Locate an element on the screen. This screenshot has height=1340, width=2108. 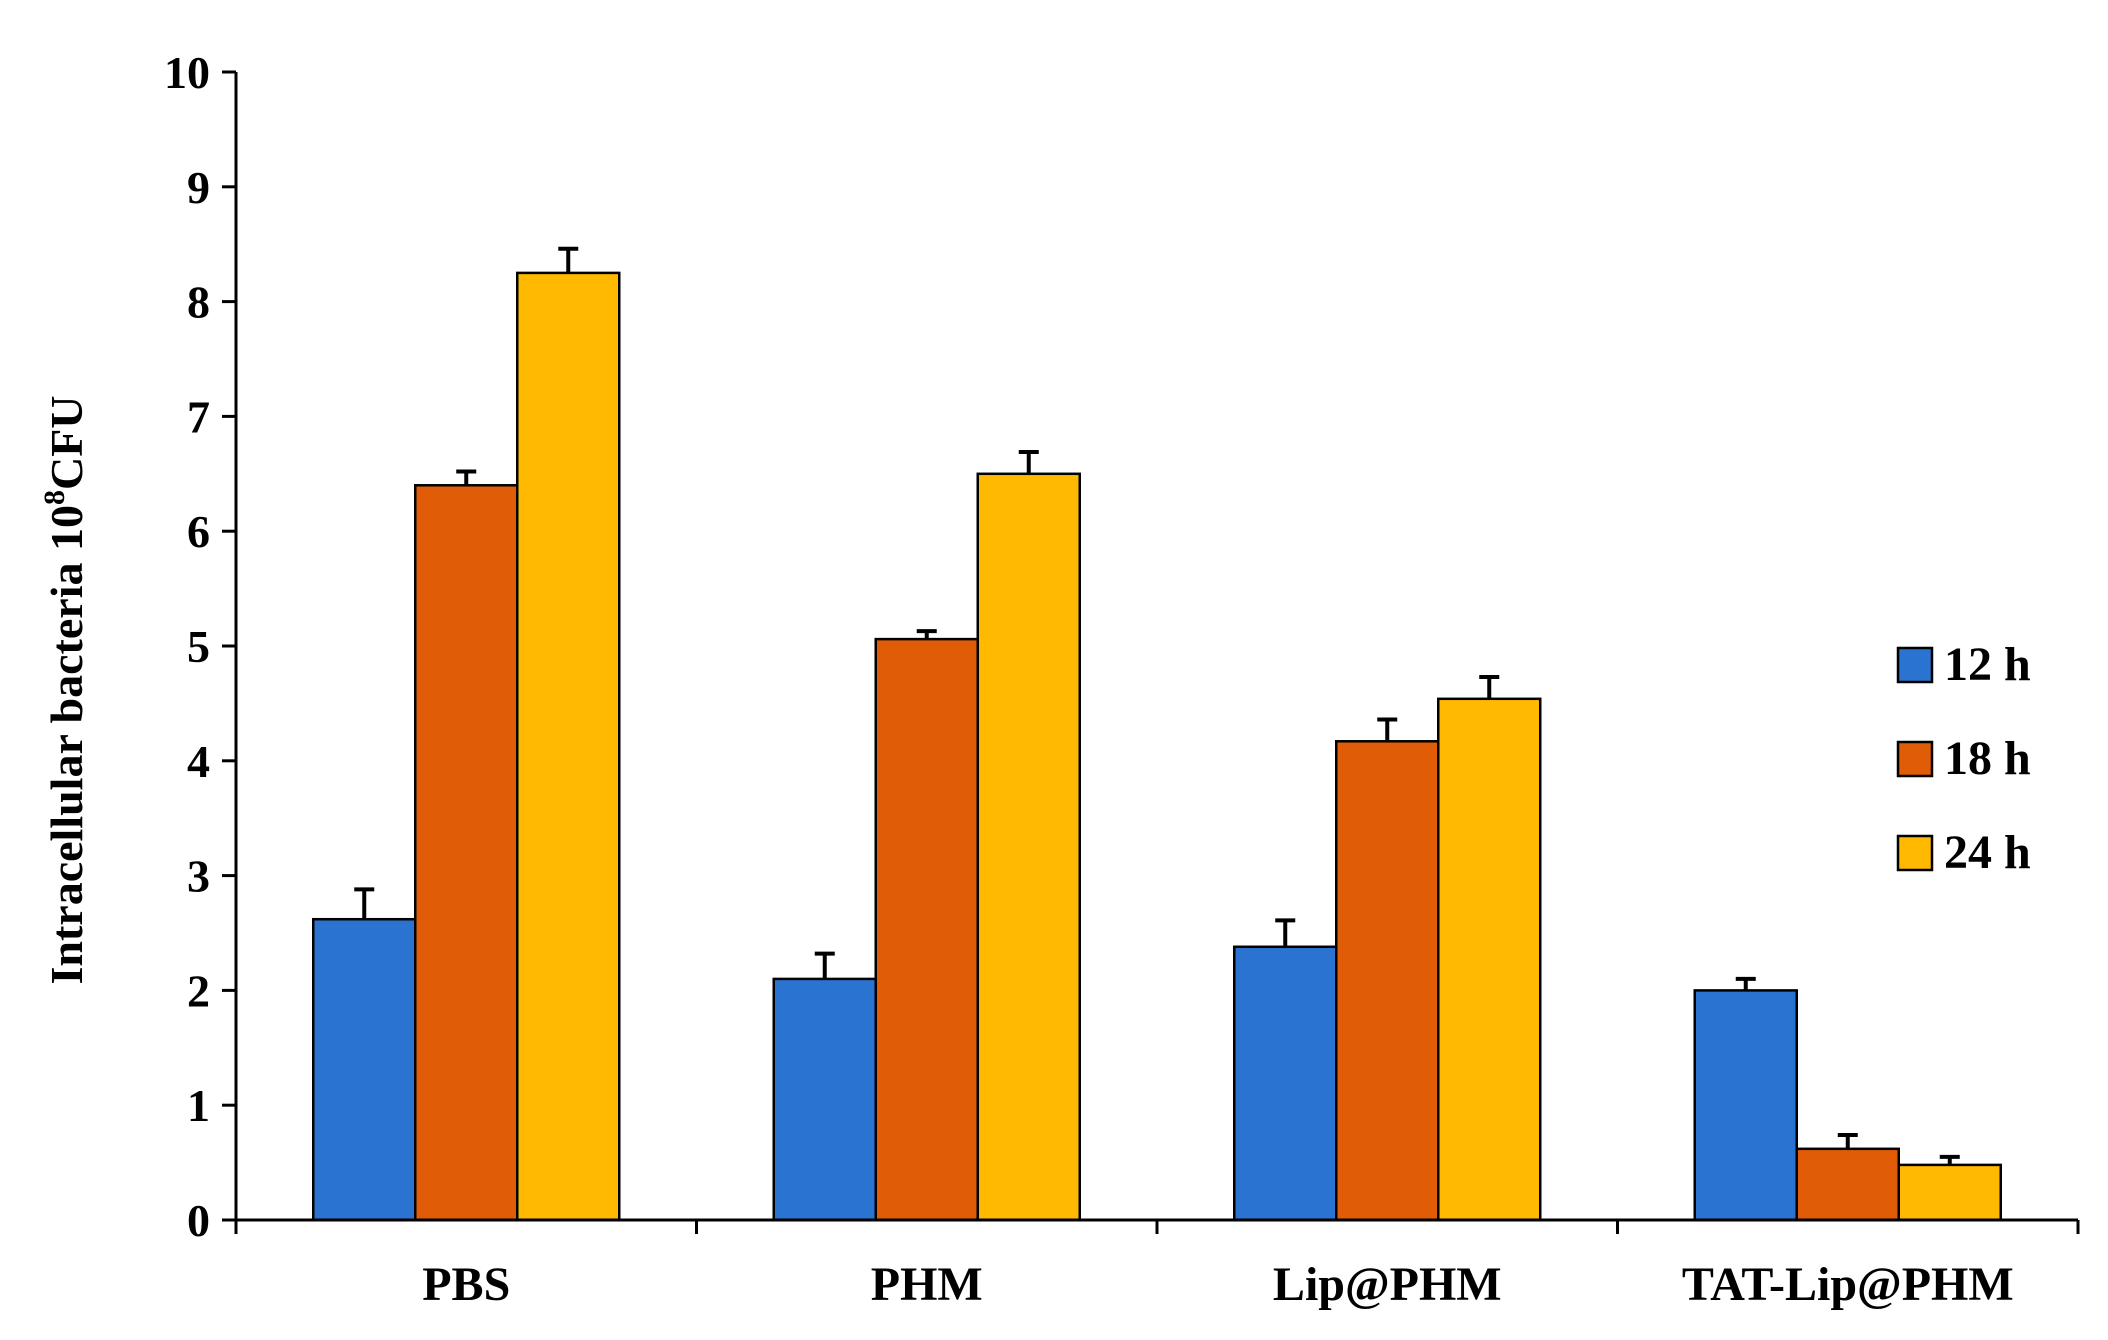
y-axis-label: Intracellular bacteria 108CFU is located at coordinates (65, 689).